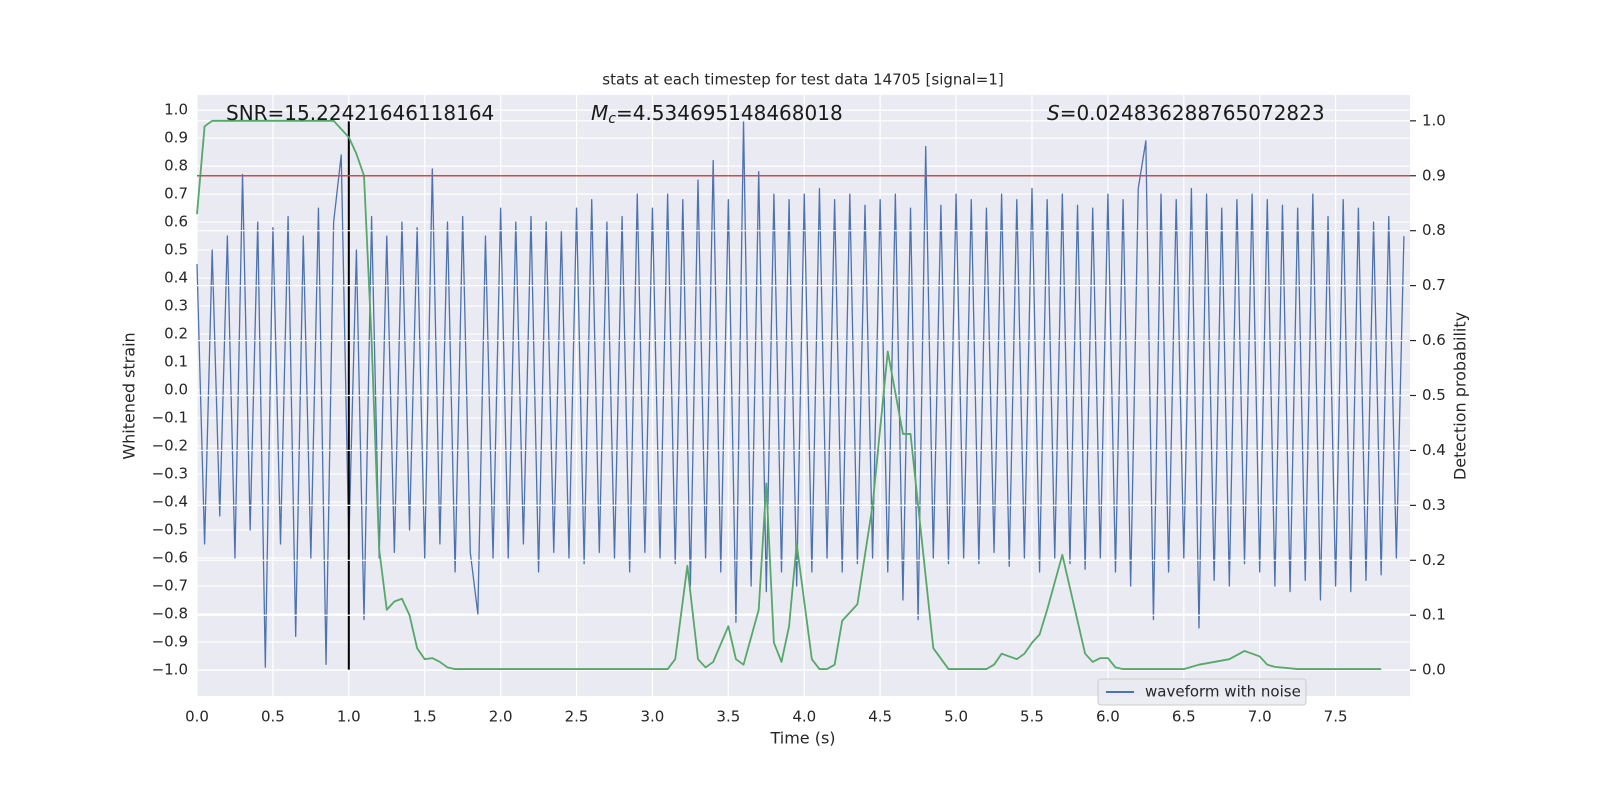 The height and width of the screenshot is (800, 1600). I want to click on y2-tick-label: 0.5, so click(1434, 395).